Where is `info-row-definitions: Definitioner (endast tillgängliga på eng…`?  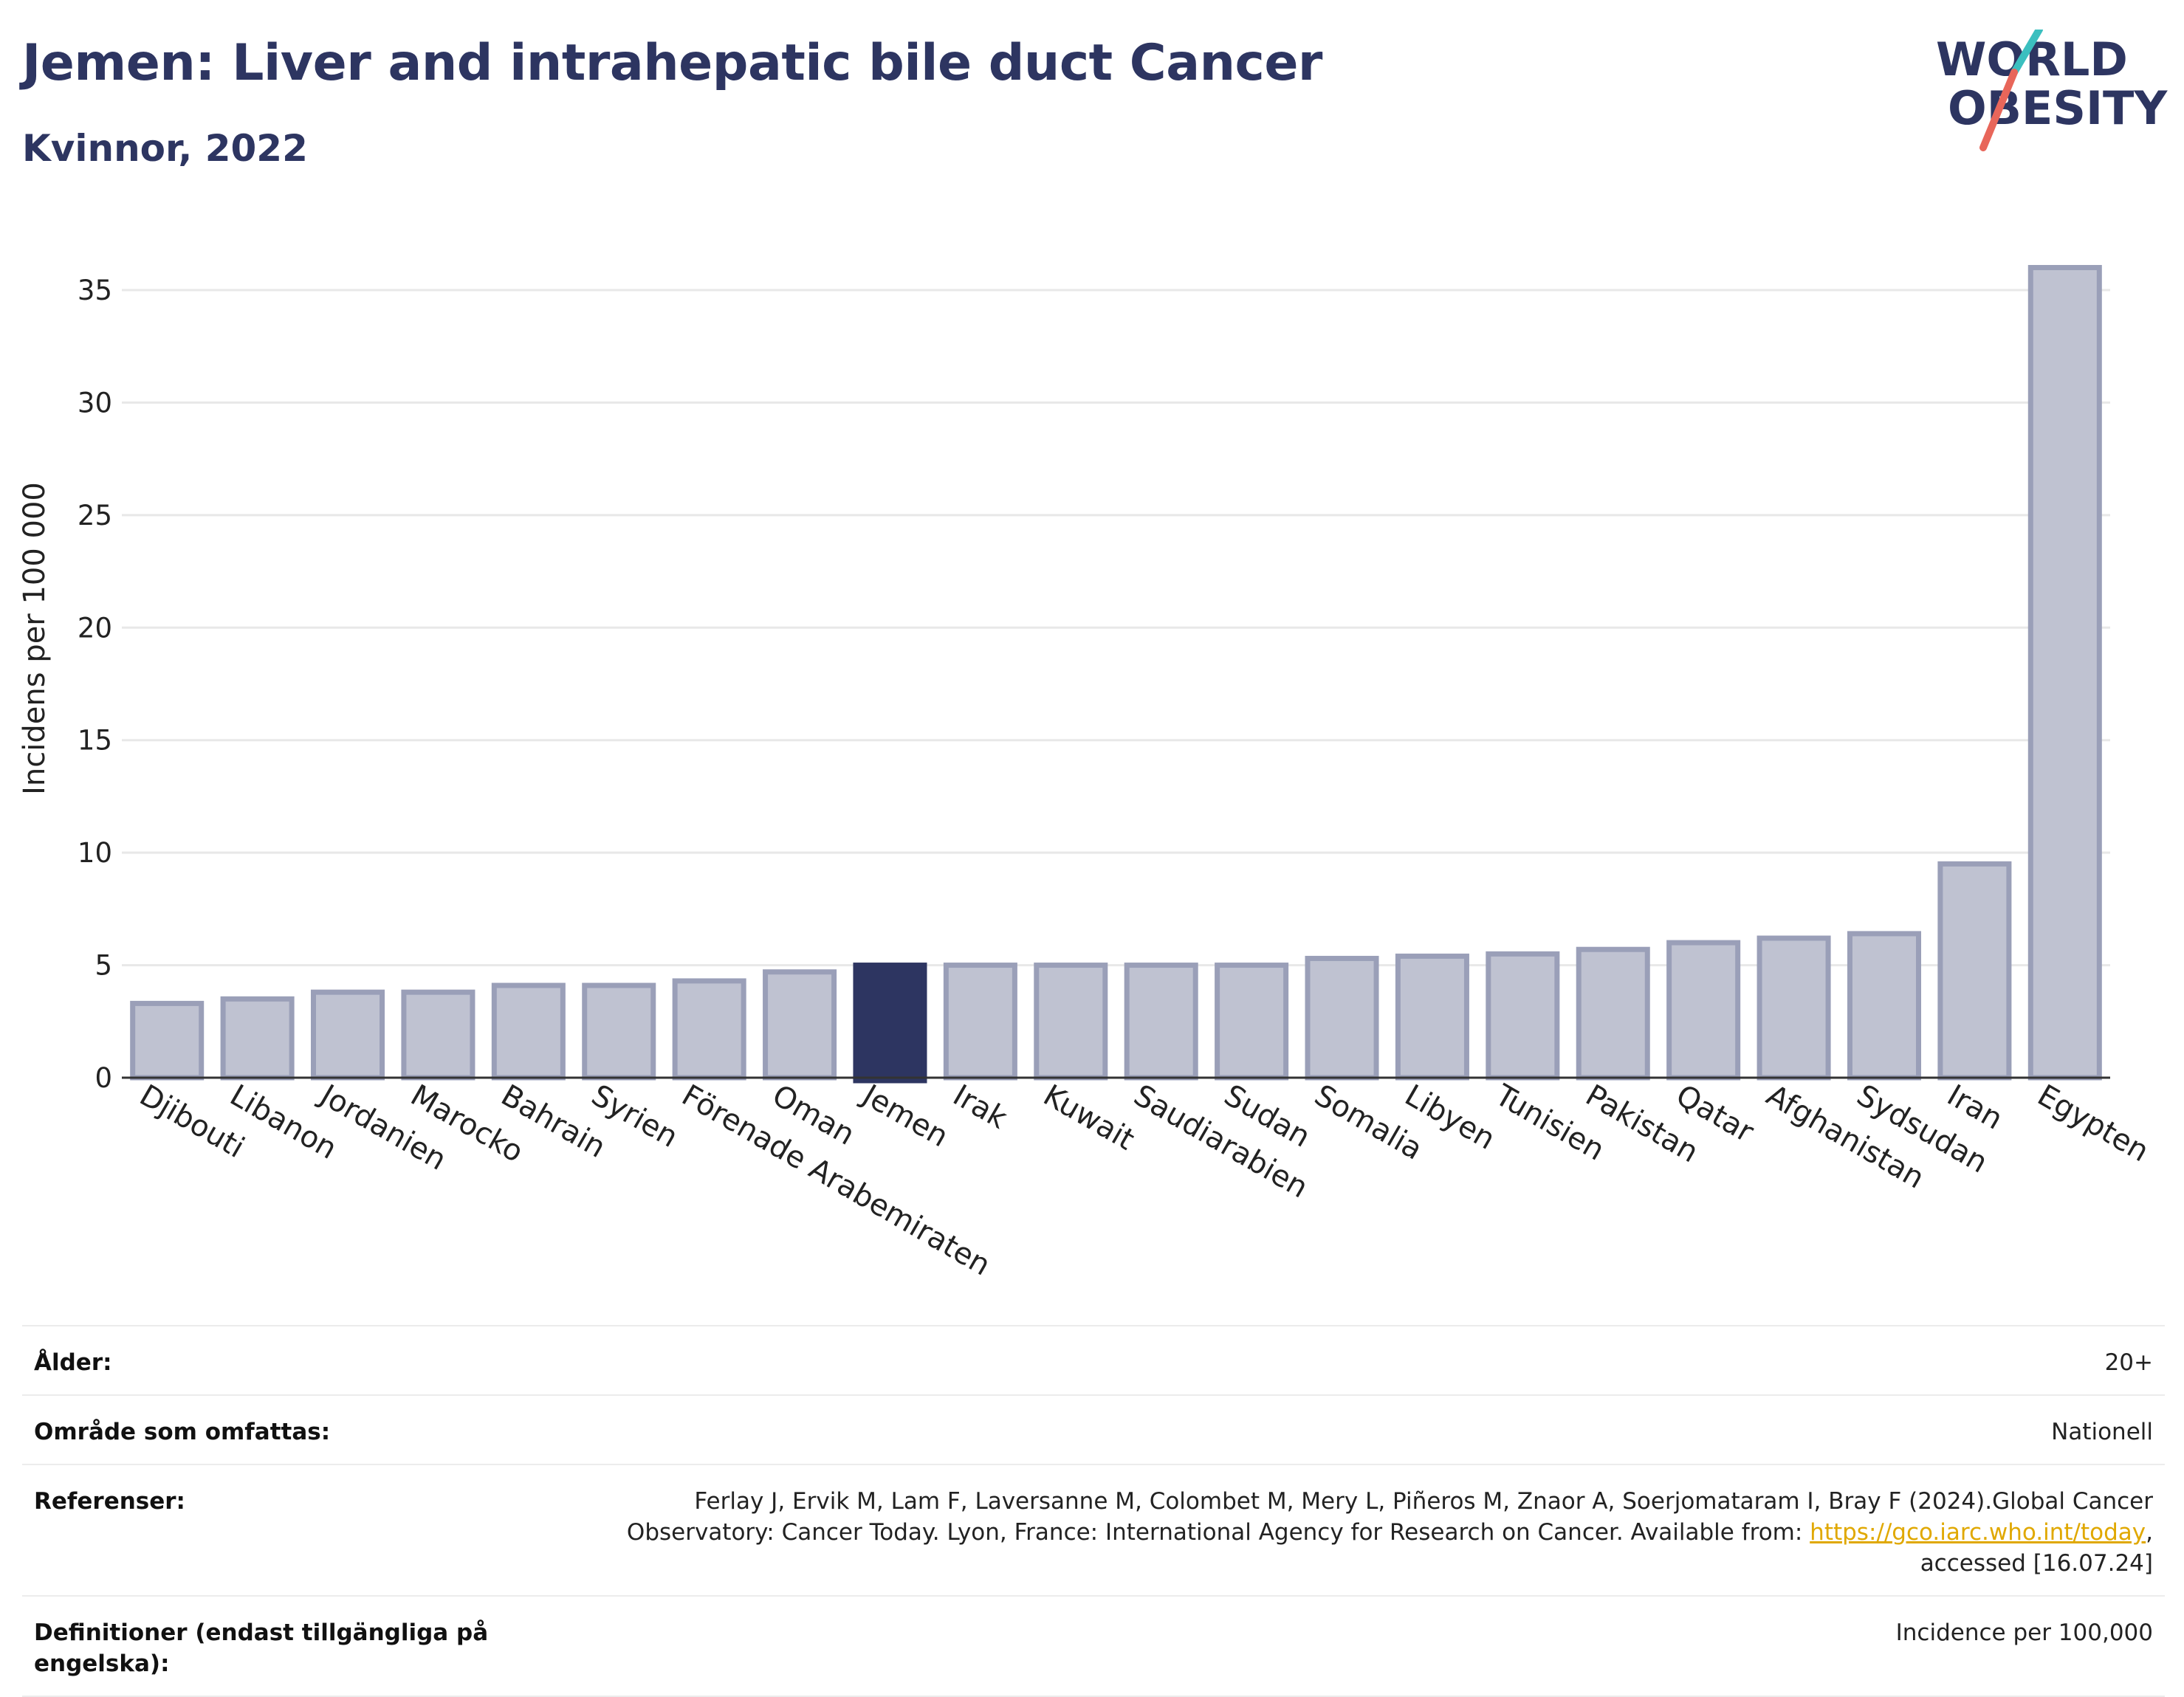
info-row-definitions: Definitioner (endast tillgängliga på eng… is located at coordinates (1093, 1646).